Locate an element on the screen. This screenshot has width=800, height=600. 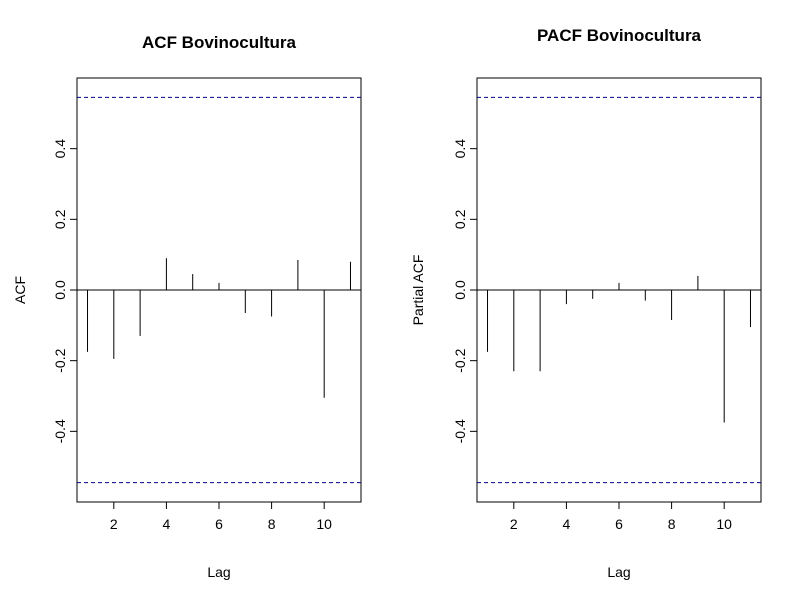
acf-y-tick-label: -0.4 is located at coordinates (60, 431).